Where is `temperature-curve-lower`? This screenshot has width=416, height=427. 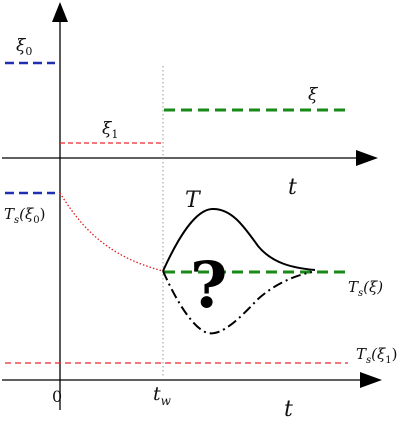 temperature-curve-lower is located at coordinates (237, 302).